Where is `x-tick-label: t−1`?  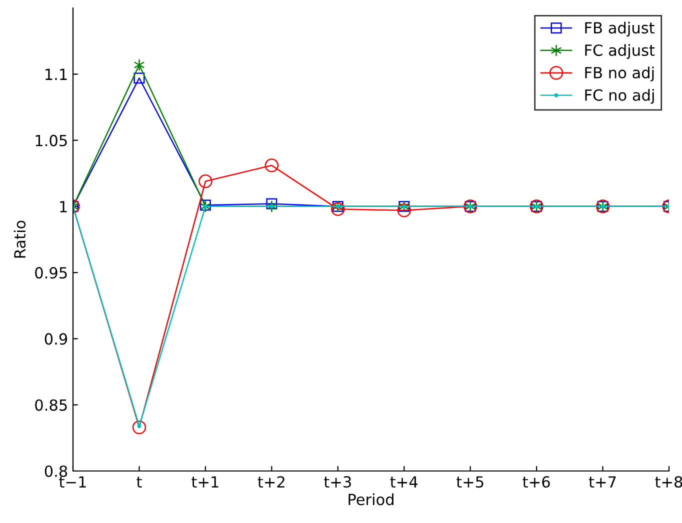 x-tick-label: t−1 is located at coordinates (72, 482).